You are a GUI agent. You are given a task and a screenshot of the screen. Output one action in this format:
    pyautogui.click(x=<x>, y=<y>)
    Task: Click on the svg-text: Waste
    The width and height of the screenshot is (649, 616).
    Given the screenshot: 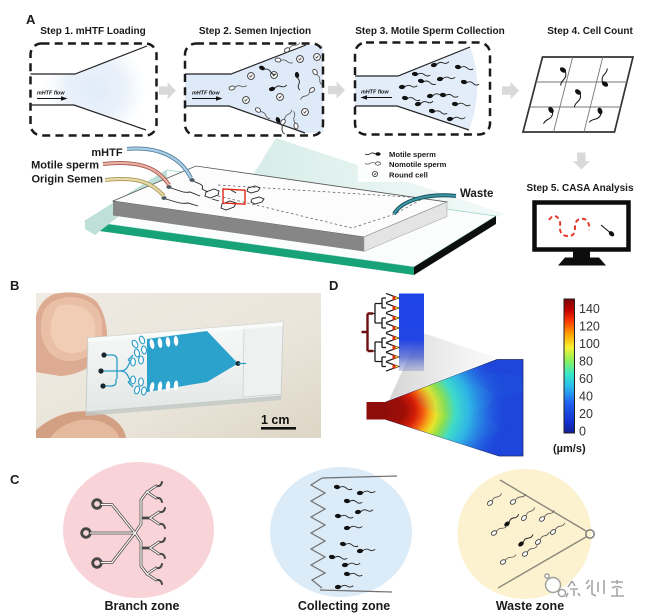 What is the action you would take?
    pyautogui.click(x=476, y=194)
    